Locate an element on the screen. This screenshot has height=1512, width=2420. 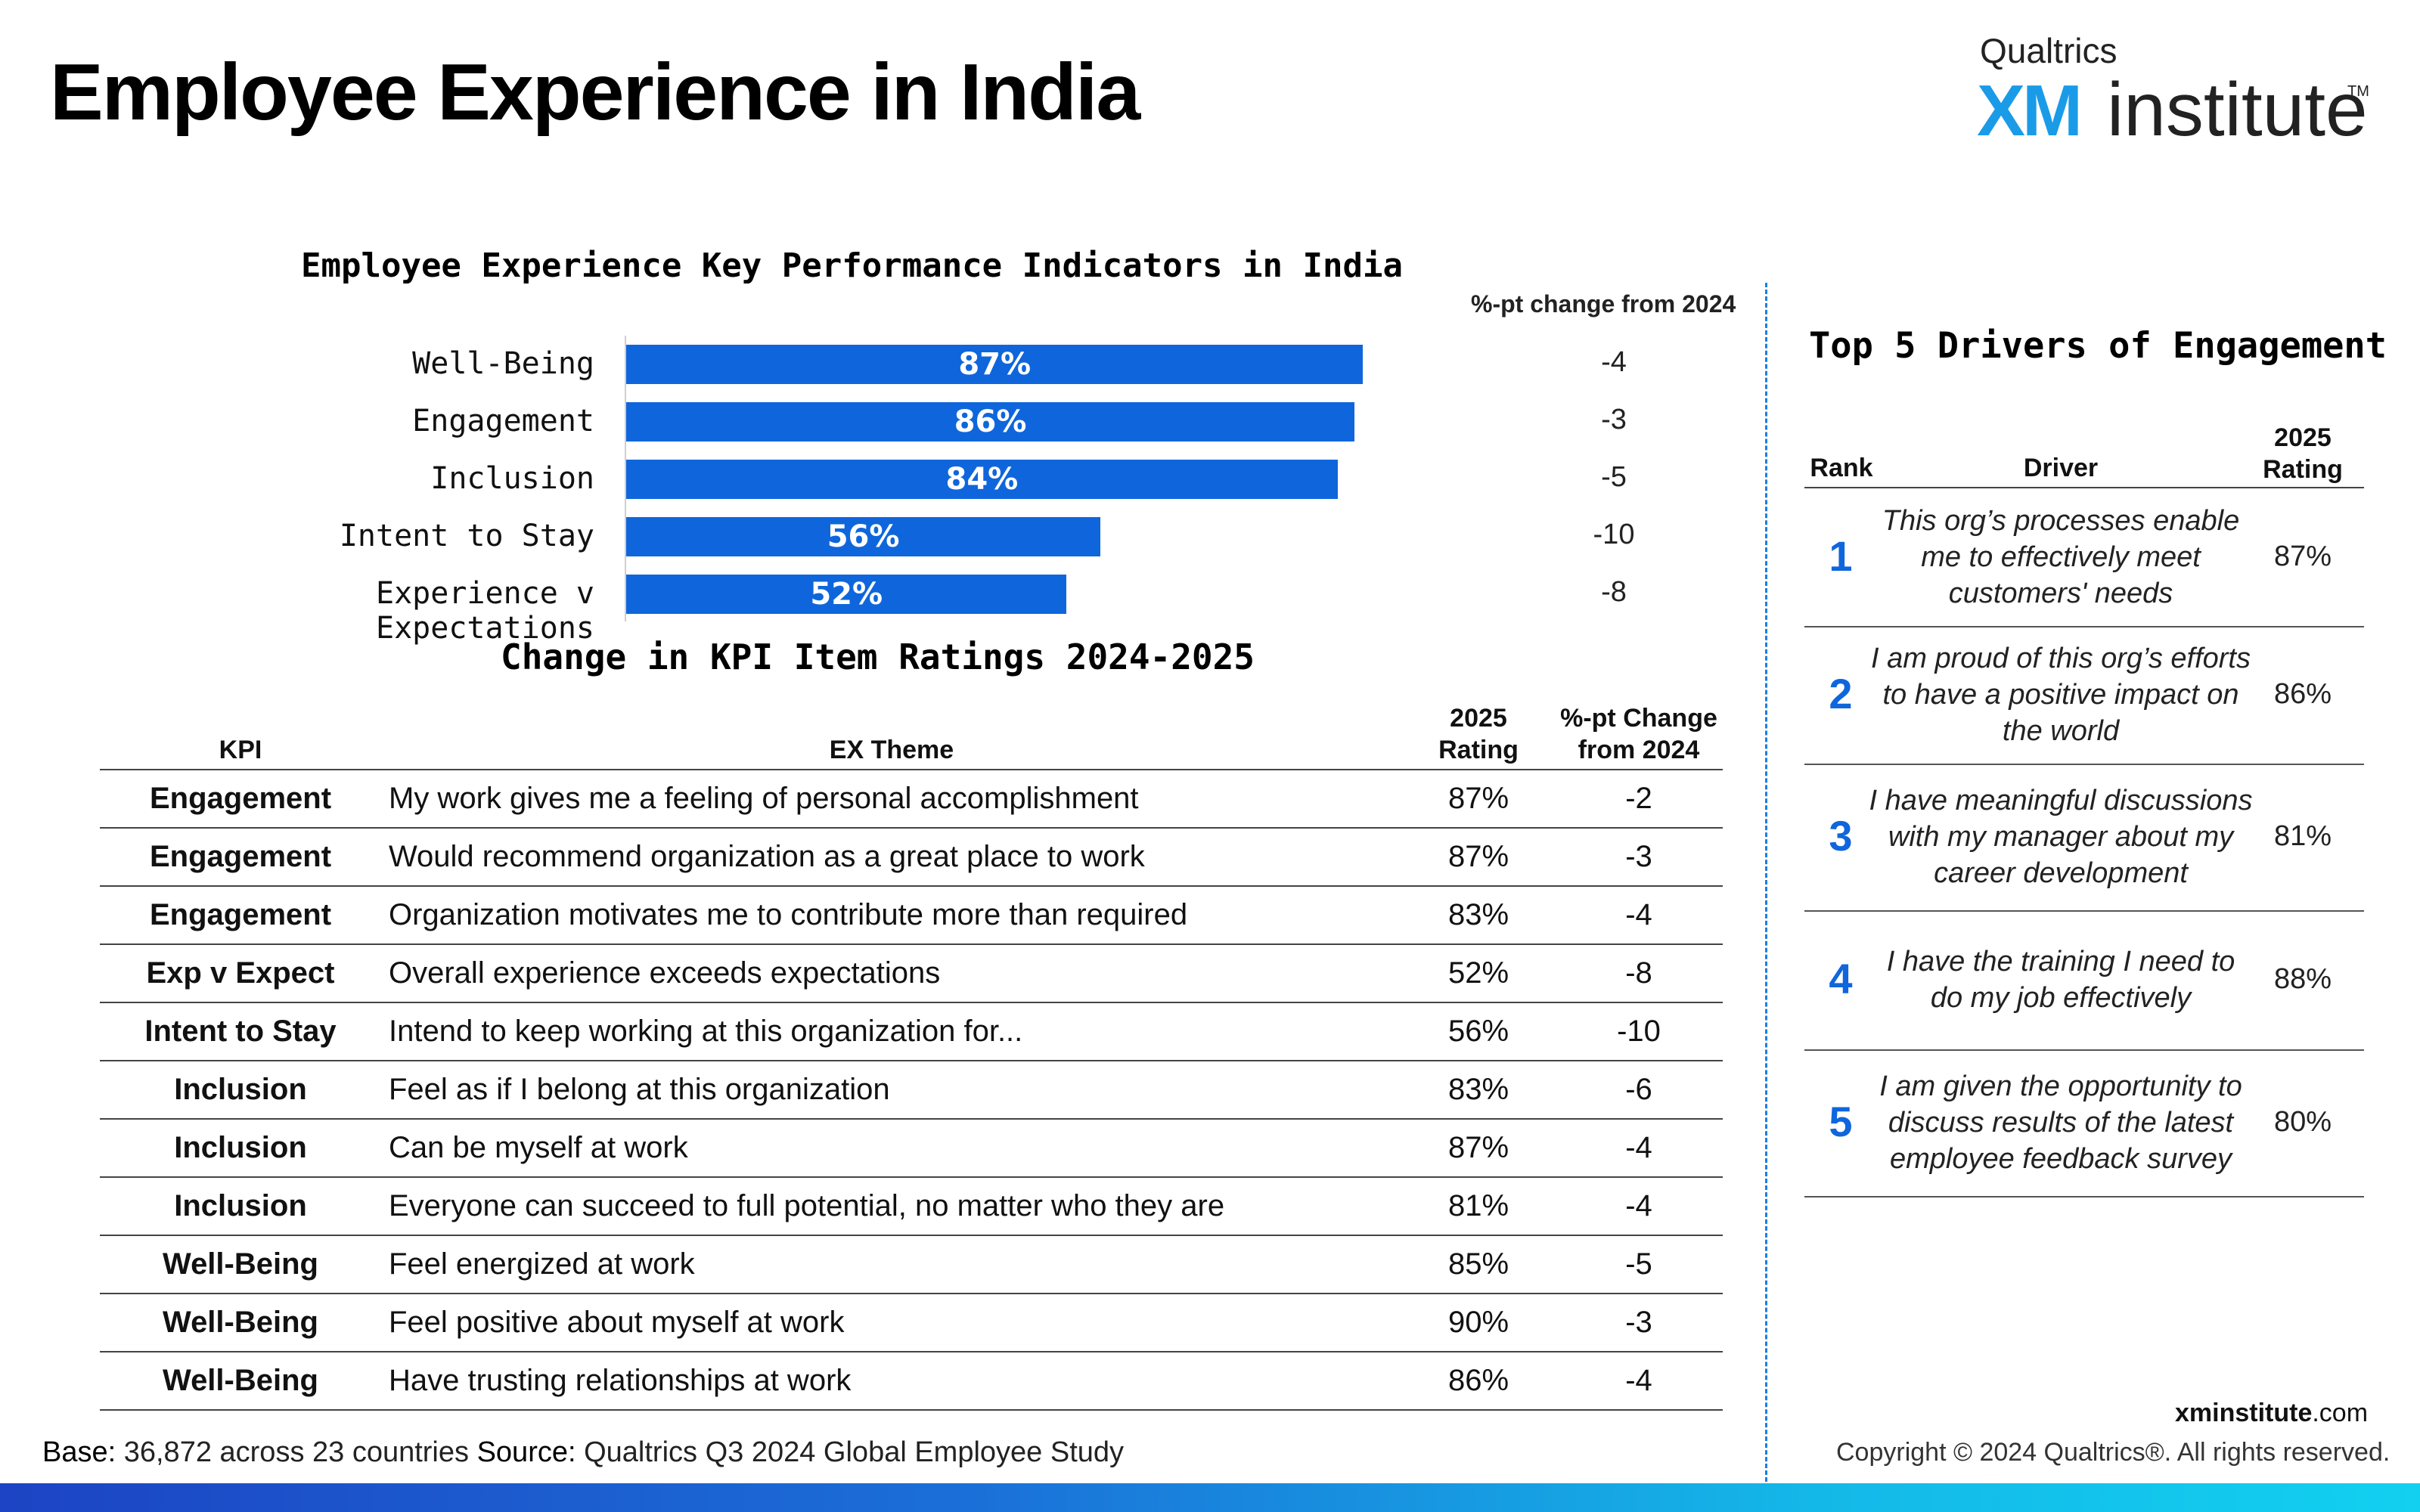
bar: 86% is located at coordinates (990, 422).